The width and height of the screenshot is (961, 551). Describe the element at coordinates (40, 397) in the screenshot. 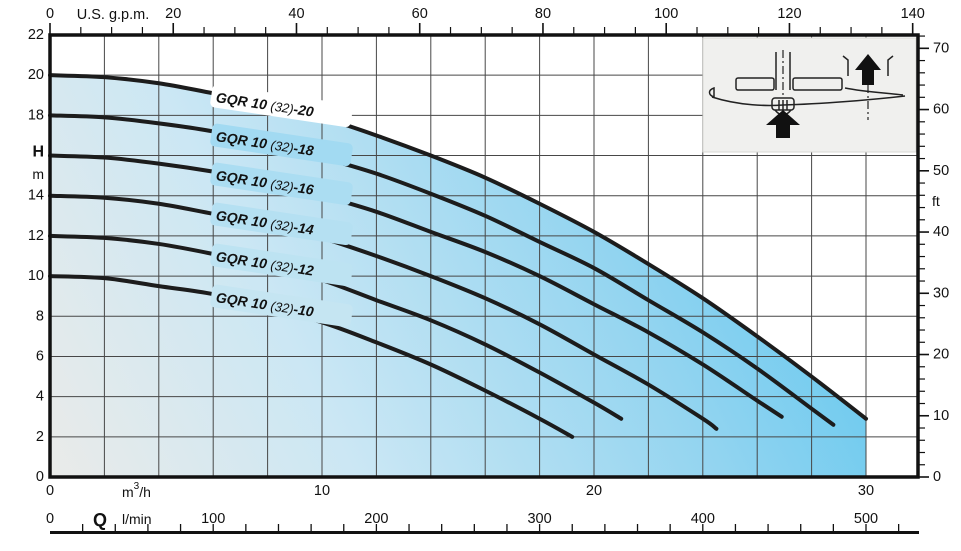

I see `left-axis-label-4: 4` at that location.